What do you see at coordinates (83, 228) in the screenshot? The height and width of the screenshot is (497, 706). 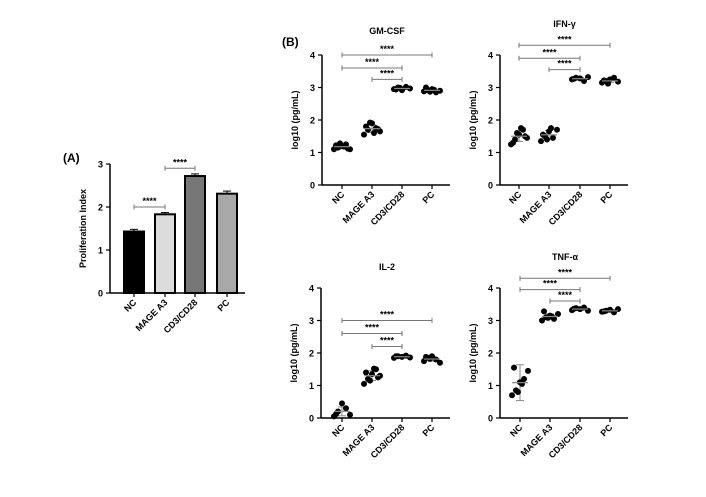 I see `y-axis-label: Proliferation Index` at bounding box center [83, 228].